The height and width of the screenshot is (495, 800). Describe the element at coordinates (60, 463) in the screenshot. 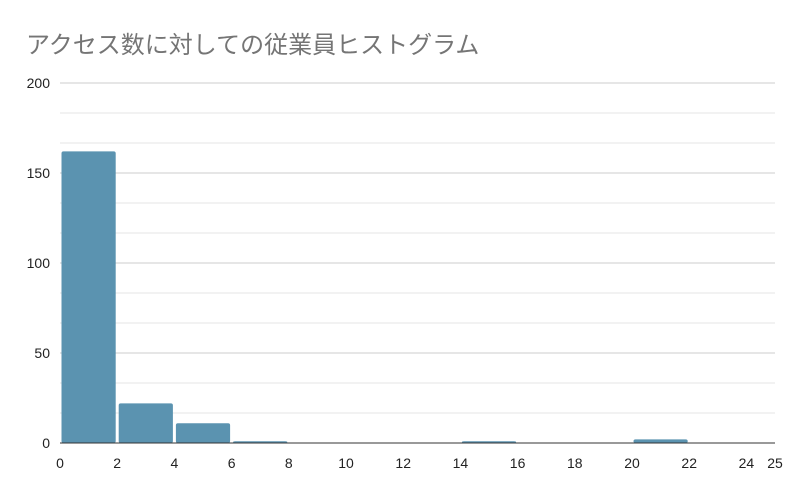

I see `x-tick-label: 0` at that location.